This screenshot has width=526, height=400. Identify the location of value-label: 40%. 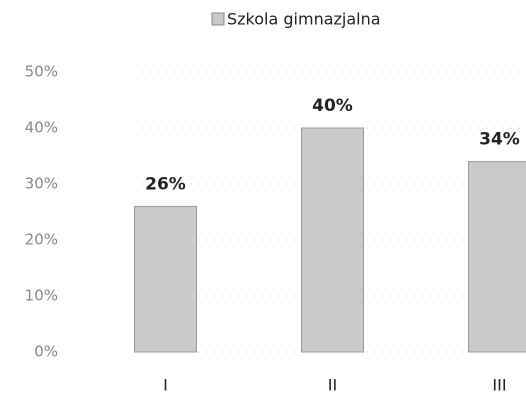
(332, 106).